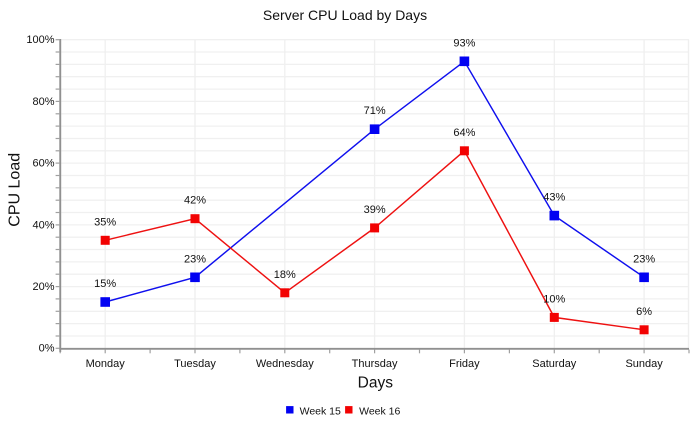 This screenshot has height=424, width=700. What do you see at coordinates (47, 349) in the screenshot?
I see `svg-text: 0%` at bounding box center [47, 349].